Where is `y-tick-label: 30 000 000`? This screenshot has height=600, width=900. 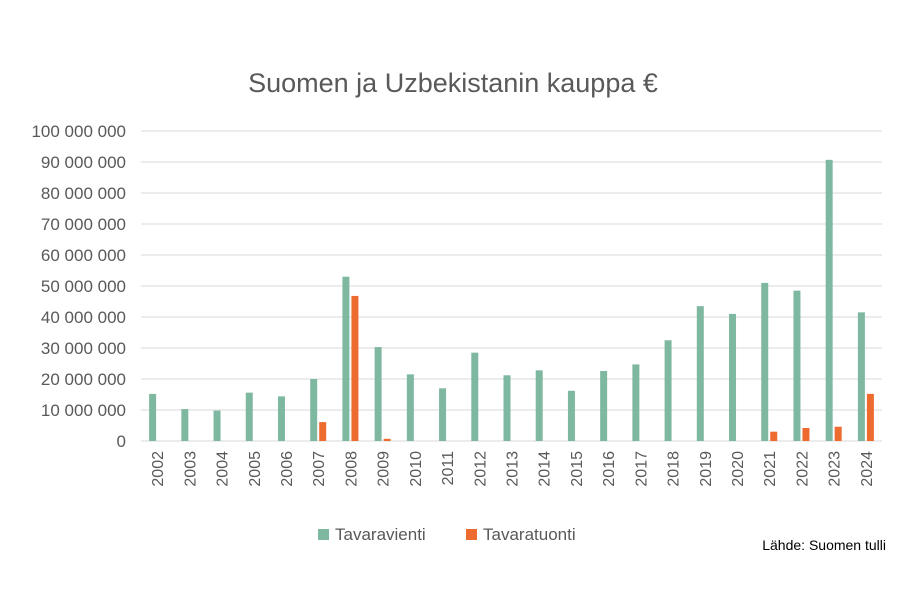
y-tick-label: 30 000 000 is located at coordinates (83, 348).